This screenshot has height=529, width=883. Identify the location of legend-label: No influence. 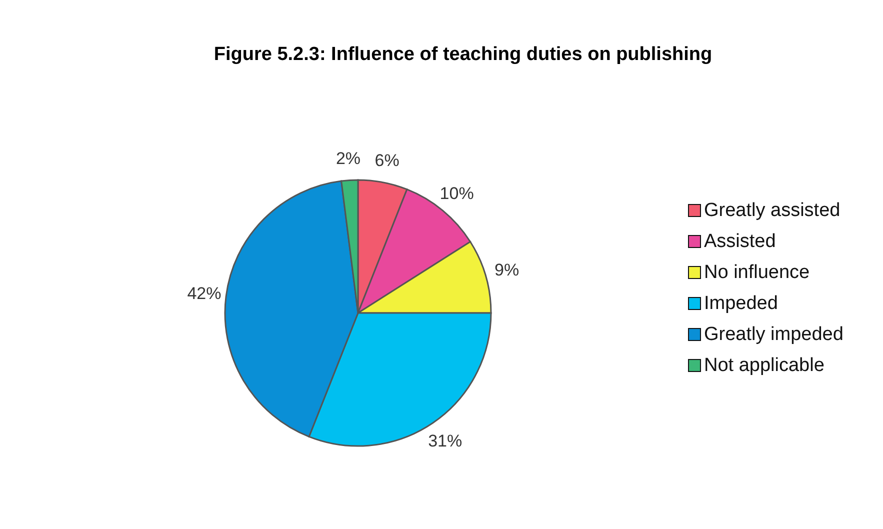
(757, 273).